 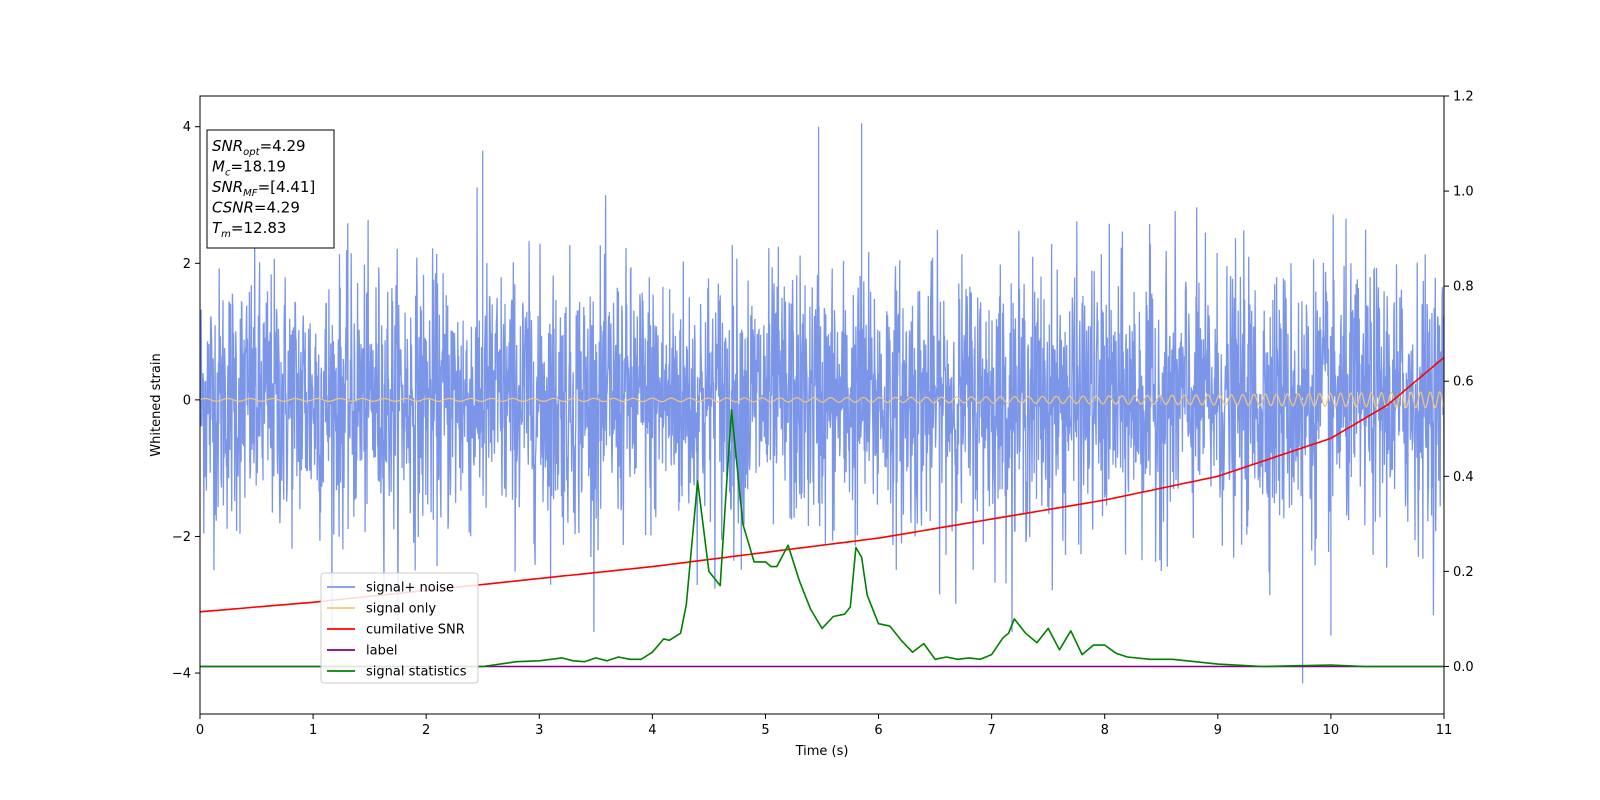 I want to click on y2-tick-label: 0.4, so click(x=1463, y=477).